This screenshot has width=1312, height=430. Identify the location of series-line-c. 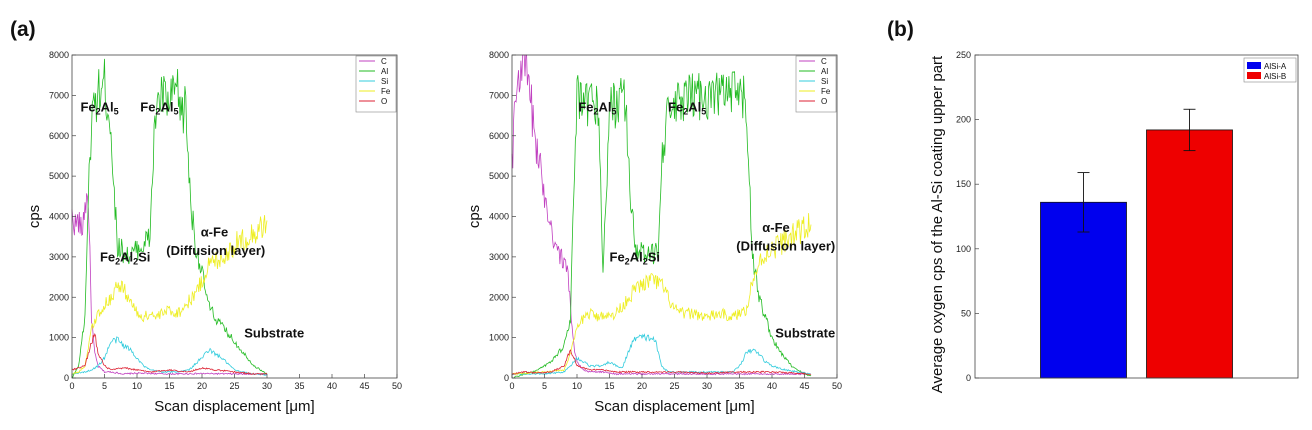
(169, 284).